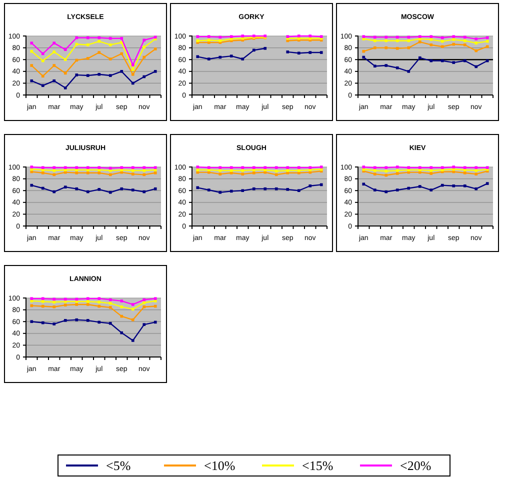  What do you see at coordinates (318, 465) in the screenshot?
I see `legend-label: <15%` at bounding box center [318, 465].